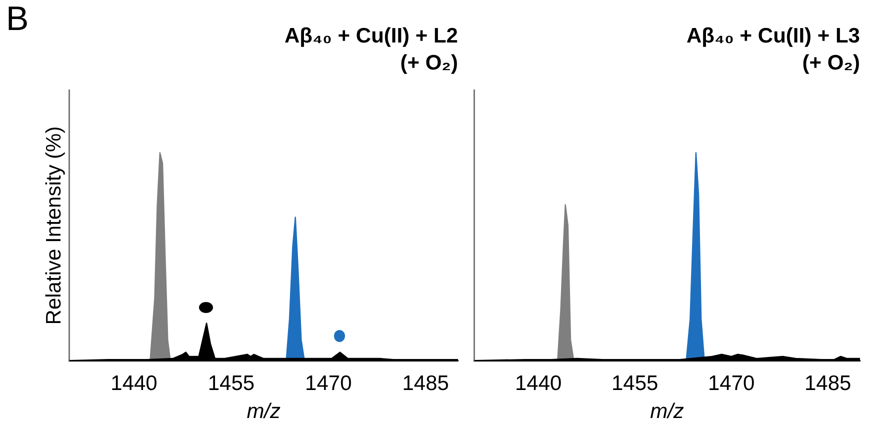  Describe the element at coordinates (54, 225) in the screenshot. I see `y-axis-title: Relative Intensity (%)` at that location.